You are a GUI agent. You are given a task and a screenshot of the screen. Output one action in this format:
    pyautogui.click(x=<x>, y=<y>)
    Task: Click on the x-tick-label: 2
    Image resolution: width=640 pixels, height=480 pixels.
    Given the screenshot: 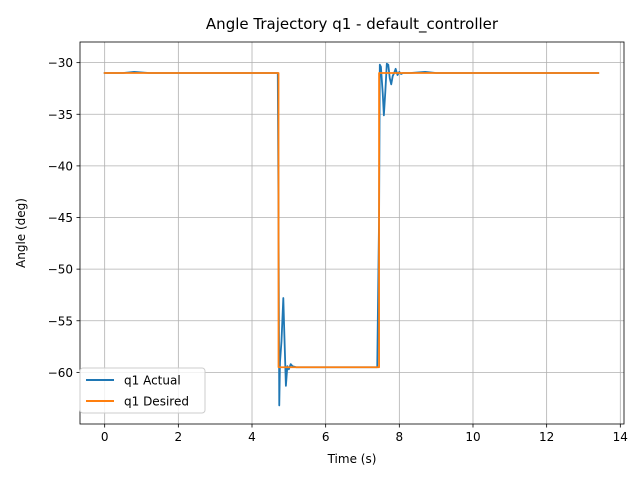 What is the action you would take?
    pyautogui.click(x=179, y=437)
    